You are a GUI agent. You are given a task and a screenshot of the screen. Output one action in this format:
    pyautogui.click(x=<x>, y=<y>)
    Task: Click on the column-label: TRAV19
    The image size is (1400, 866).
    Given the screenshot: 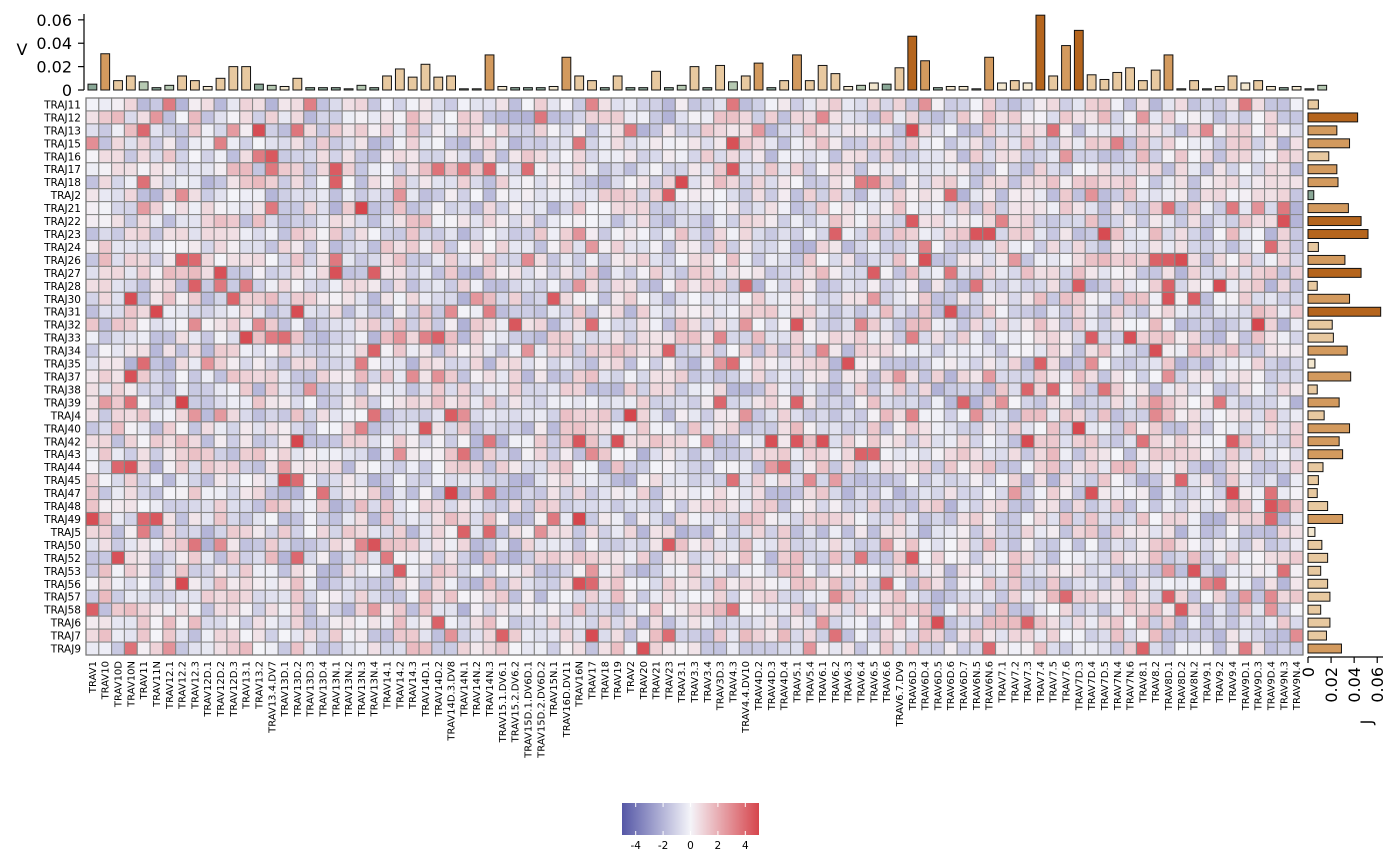 What is the action you would take?
    pyautogui.click(x=618, y=680)
    